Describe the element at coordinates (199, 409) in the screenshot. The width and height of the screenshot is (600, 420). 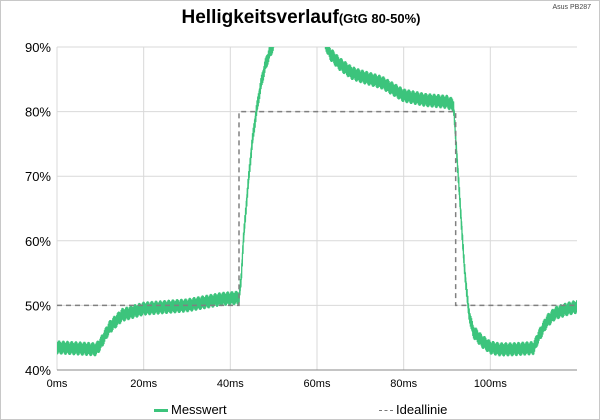
I see `legend-label-messwert: Messwert` at that location.